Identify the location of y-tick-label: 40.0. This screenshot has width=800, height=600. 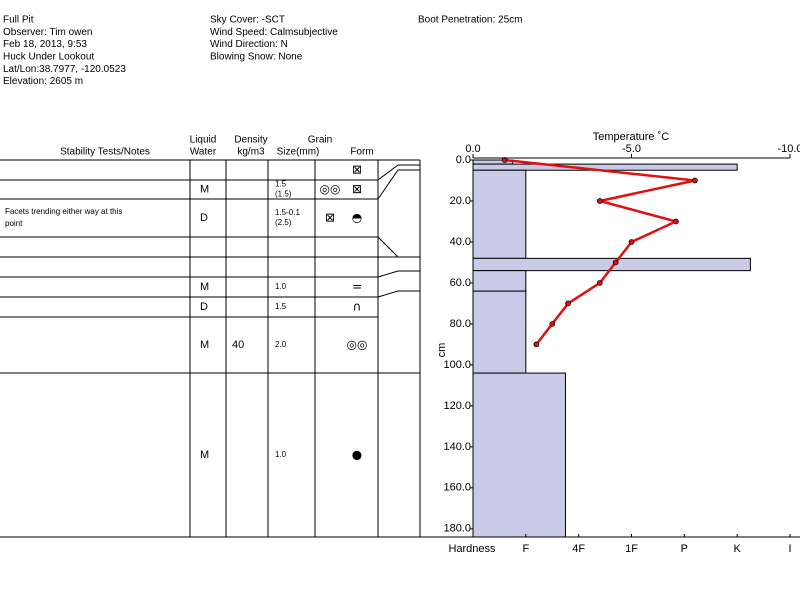
(460, 242).